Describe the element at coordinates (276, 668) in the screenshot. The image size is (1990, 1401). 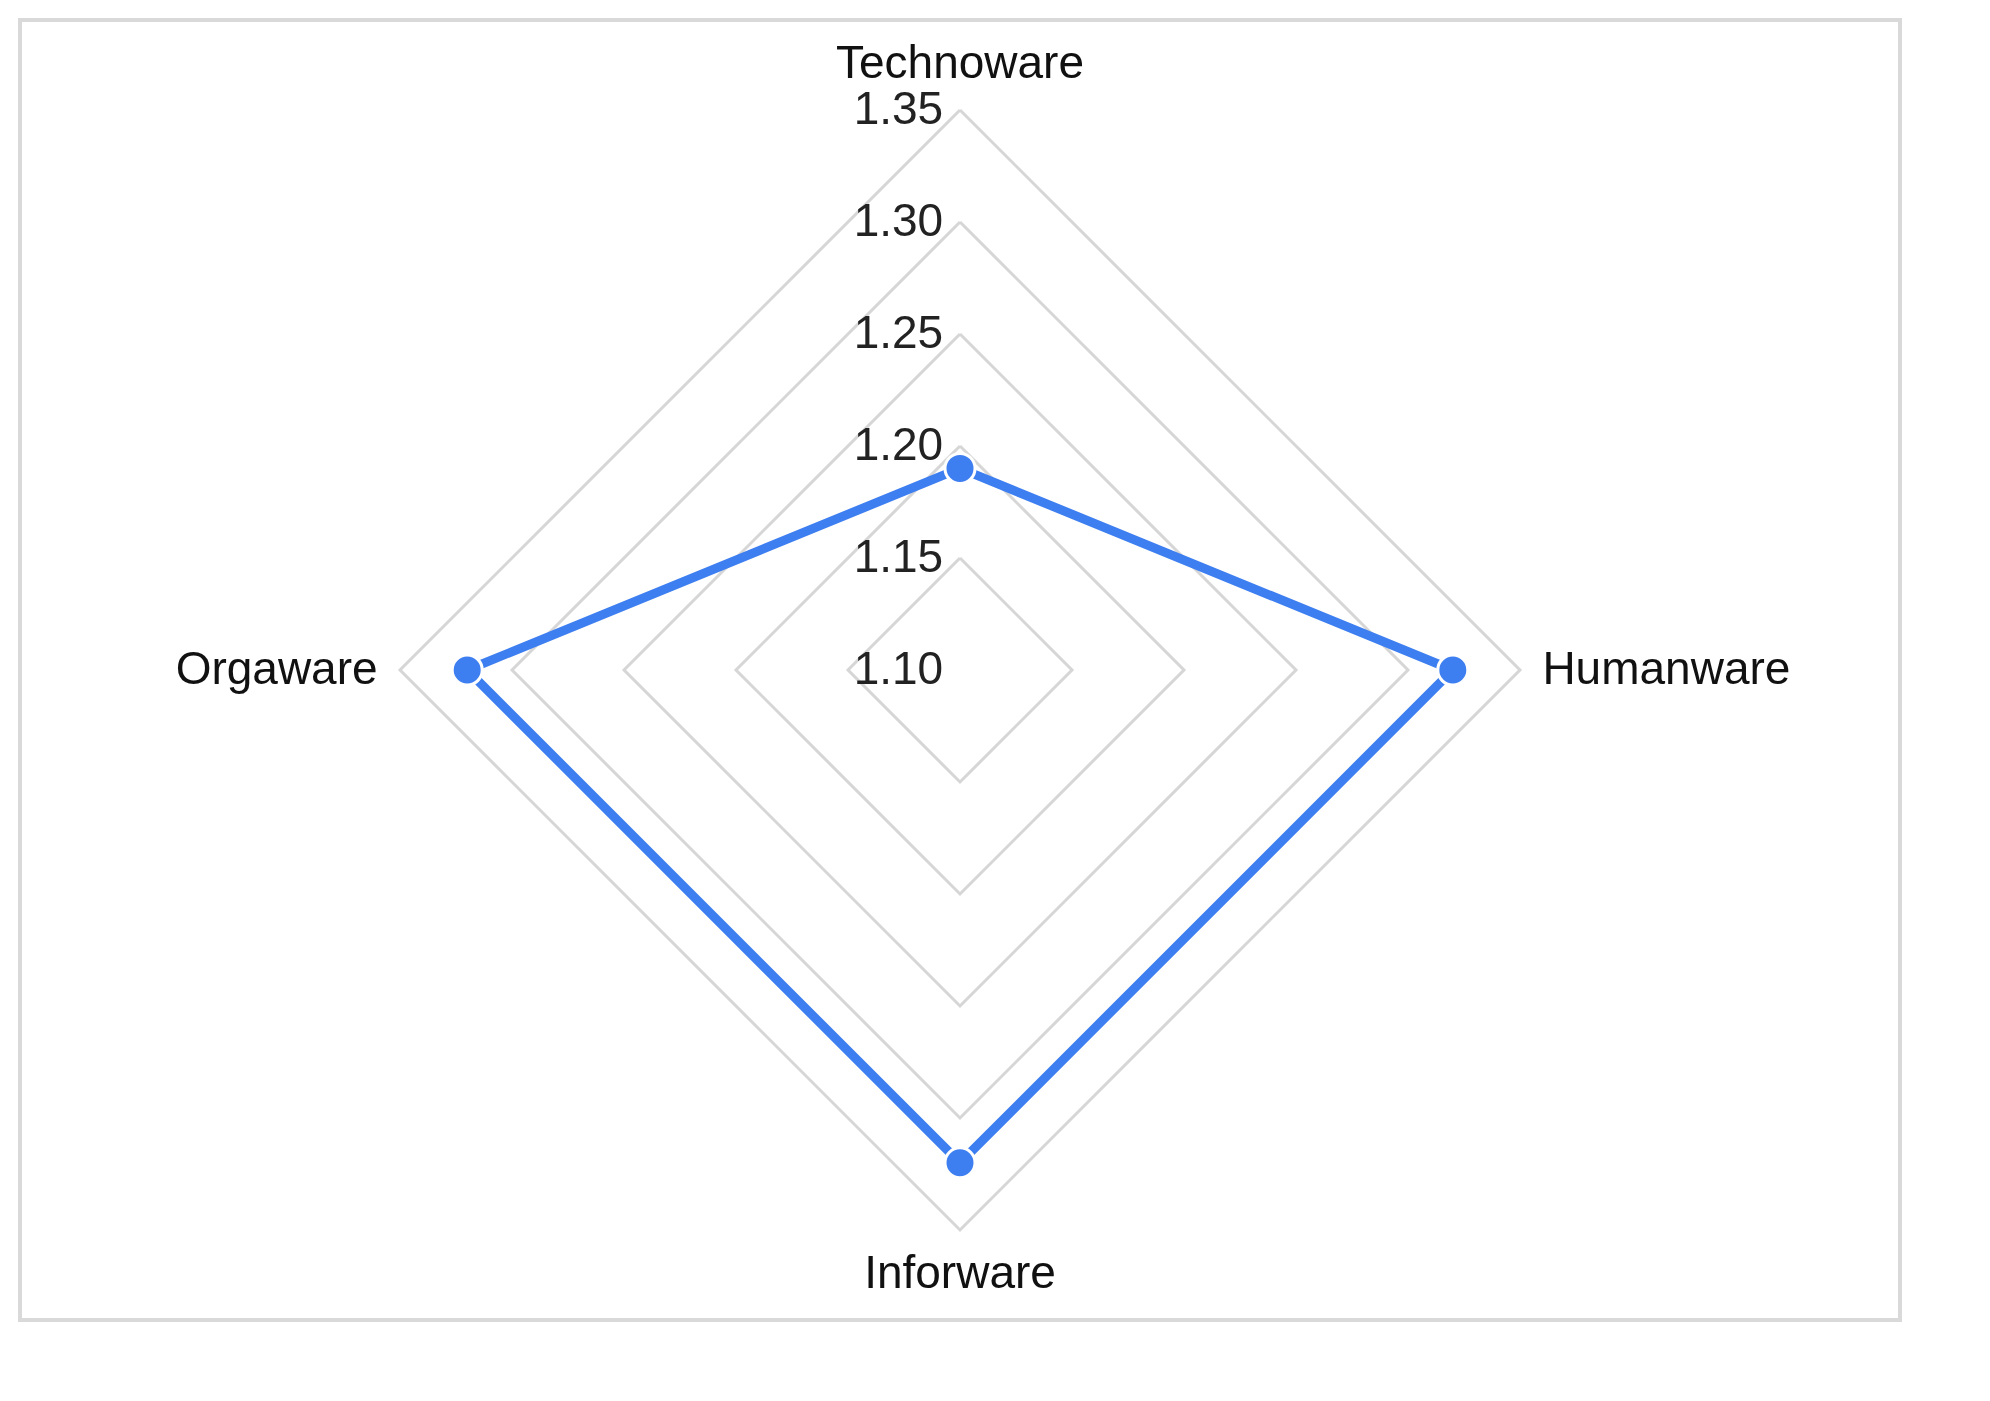
I see `spoke-label: Orgaware` at that location.